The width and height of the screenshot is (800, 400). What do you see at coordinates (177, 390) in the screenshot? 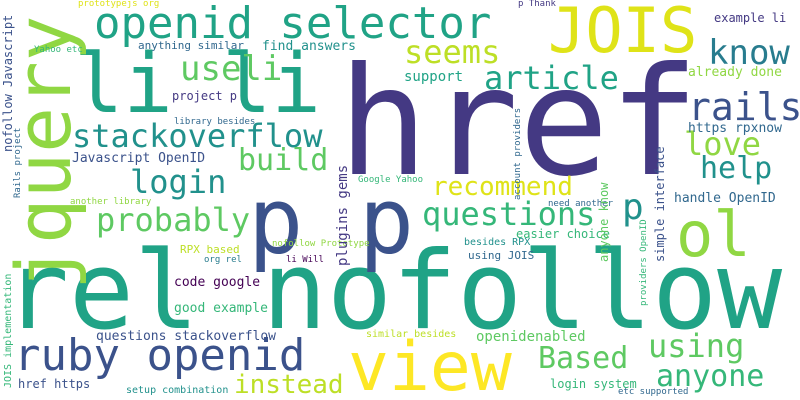
I see `word-setup-combination: setup combination` at bounding box center [177, 390].